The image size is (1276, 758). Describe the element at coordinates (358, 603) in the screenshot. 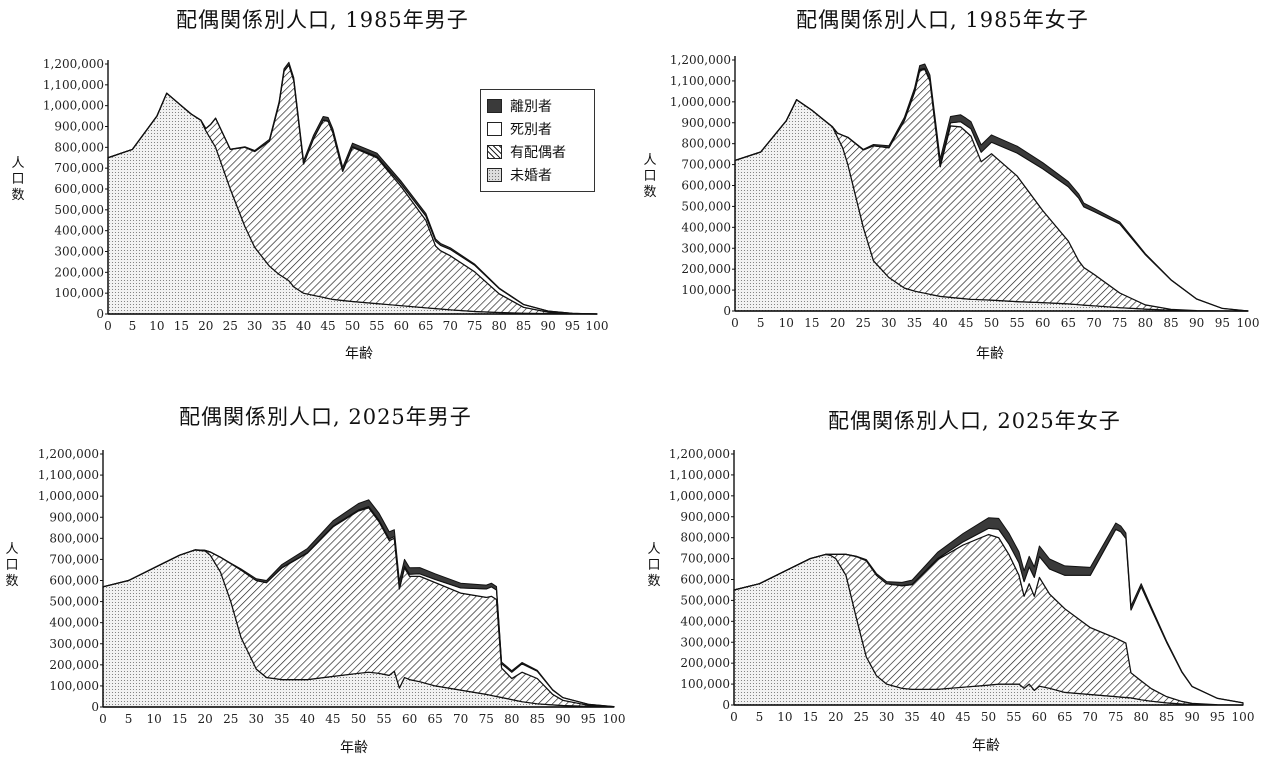

I see `area-divorced` at that location.